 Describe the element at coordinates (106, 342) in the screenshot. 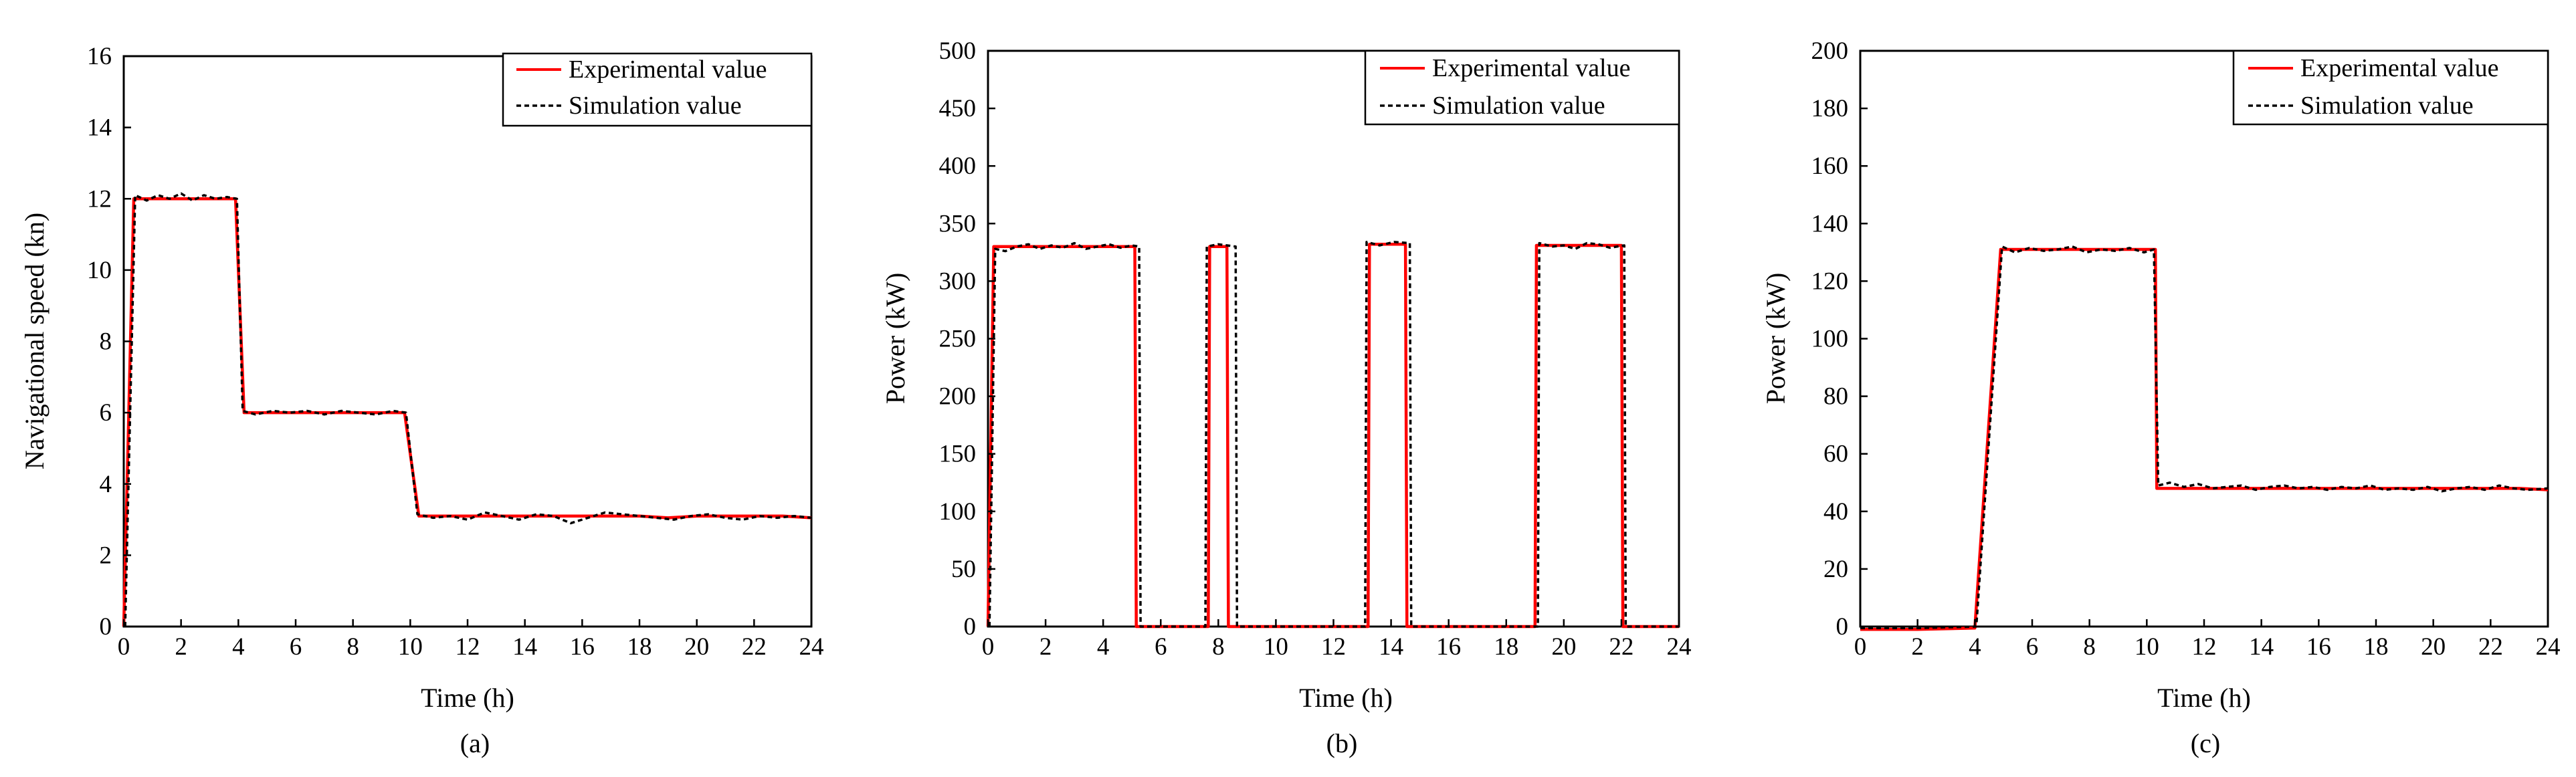

I see `y-tick-label: 8` at that location.